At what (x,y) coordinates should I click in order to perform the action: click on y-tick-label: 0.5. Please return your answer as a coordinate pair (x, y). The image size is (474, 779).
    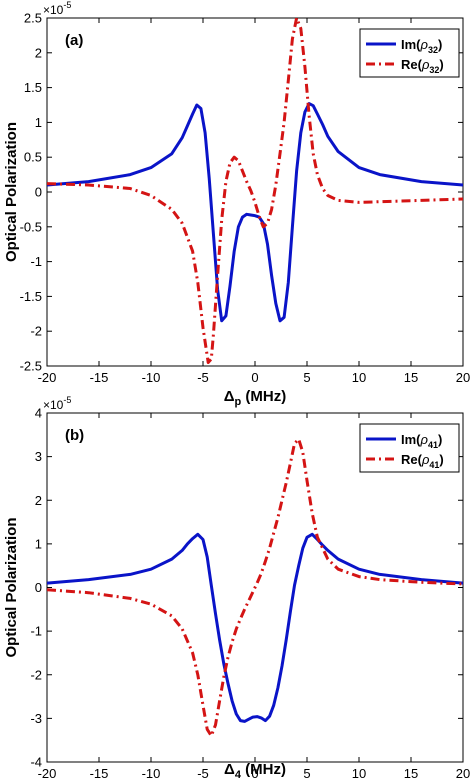
    Looking at the image, I should click on (33, 157).